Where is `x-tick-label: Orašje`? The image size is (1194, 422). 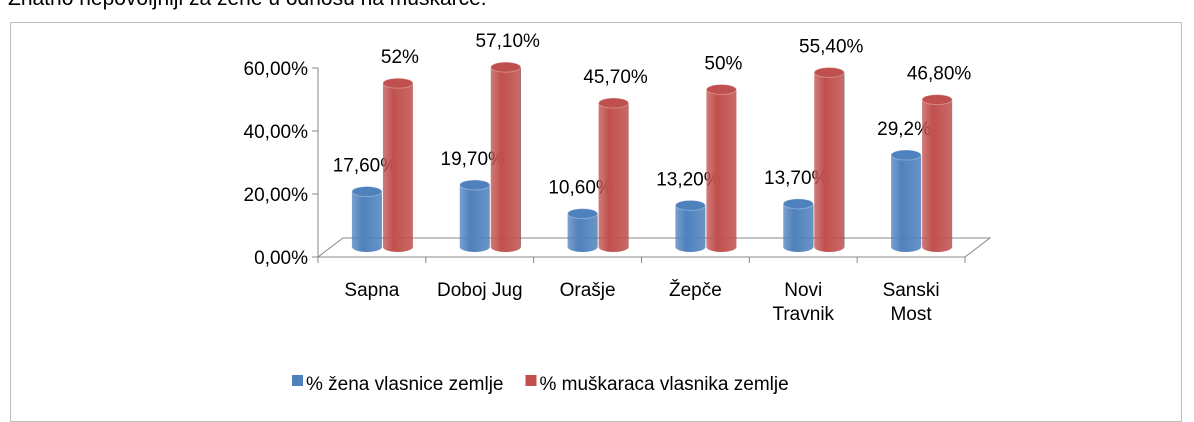 x-tick-label: Orašje is located at coordinates (587, 290).